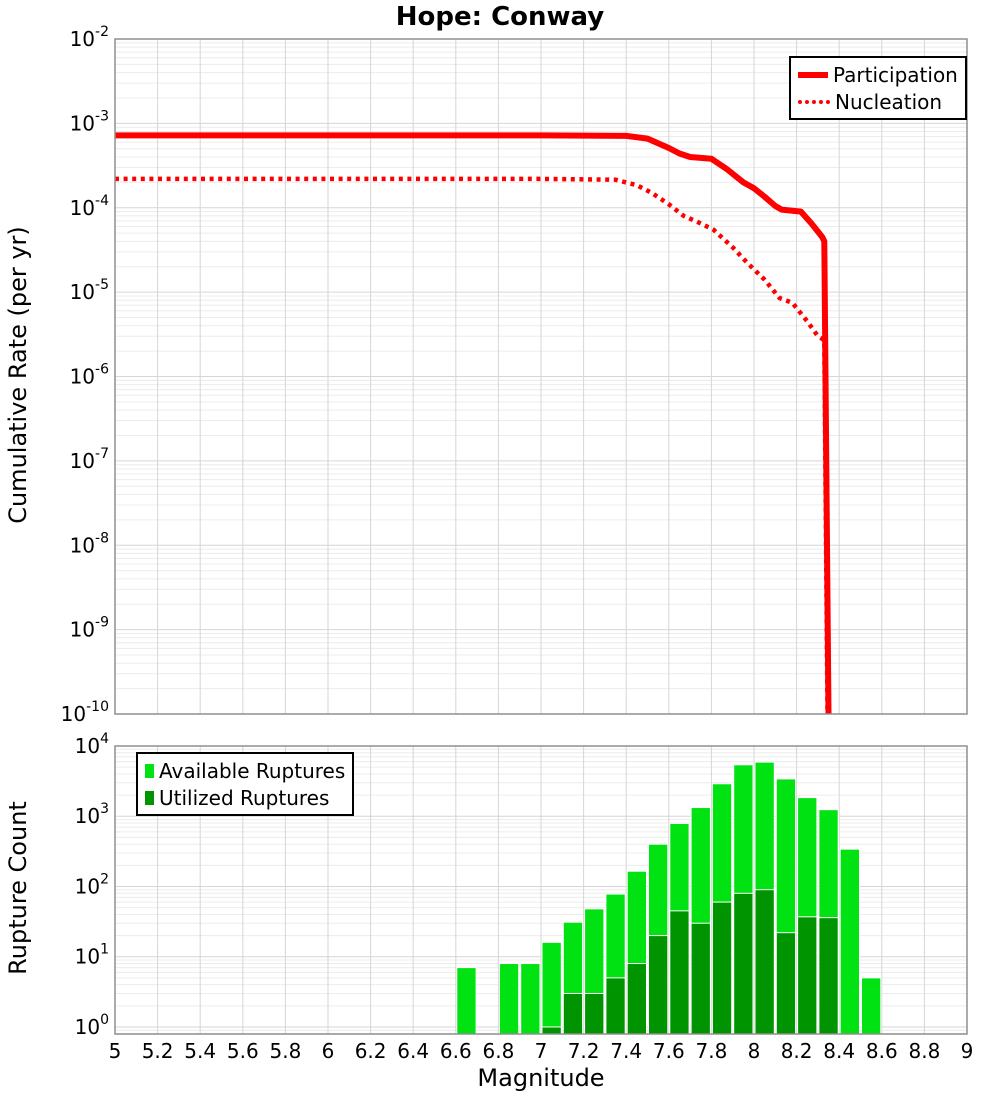 The image size is (1000, 1100). I want to click on svg-text: 10⁻⁴, so click(90, 206).